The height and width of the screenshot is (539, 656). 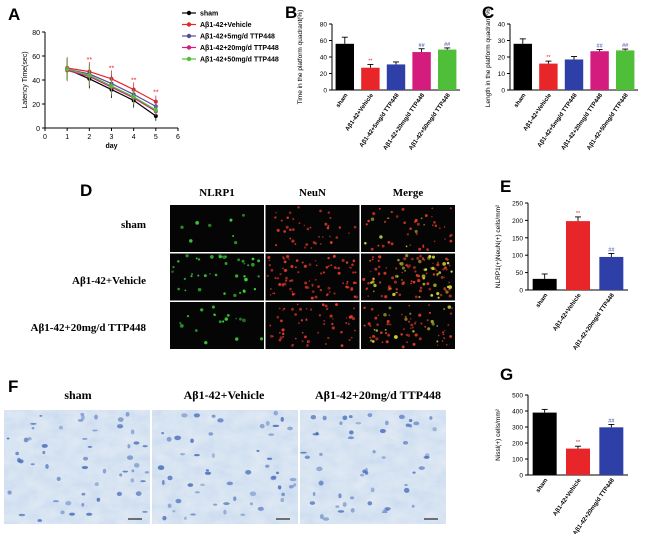 What do you see at coordinates (291, 12) in the screenshot?
I see `panel-label-b: B` at bounding box center [291, 12].